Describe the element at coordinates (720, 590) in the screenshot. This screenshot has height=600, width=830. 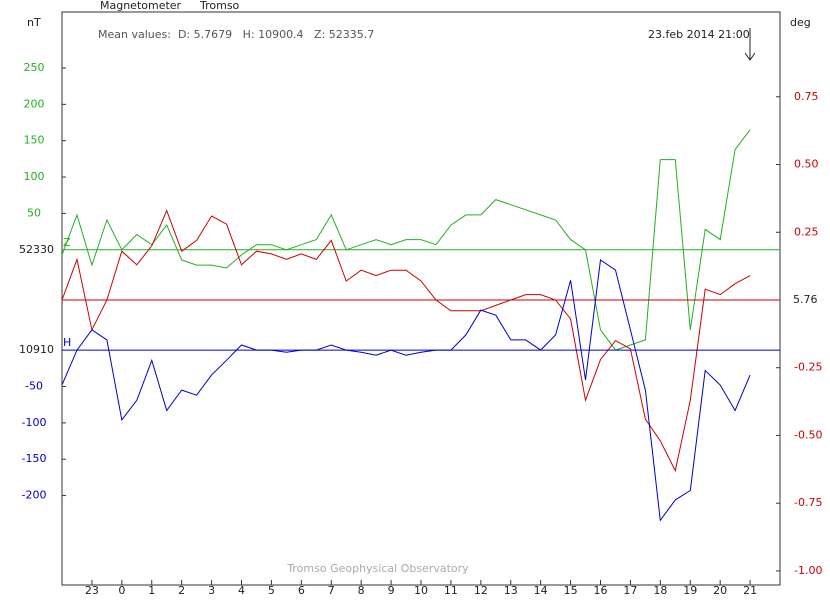
I see `x-tick-label: 20` at that location.